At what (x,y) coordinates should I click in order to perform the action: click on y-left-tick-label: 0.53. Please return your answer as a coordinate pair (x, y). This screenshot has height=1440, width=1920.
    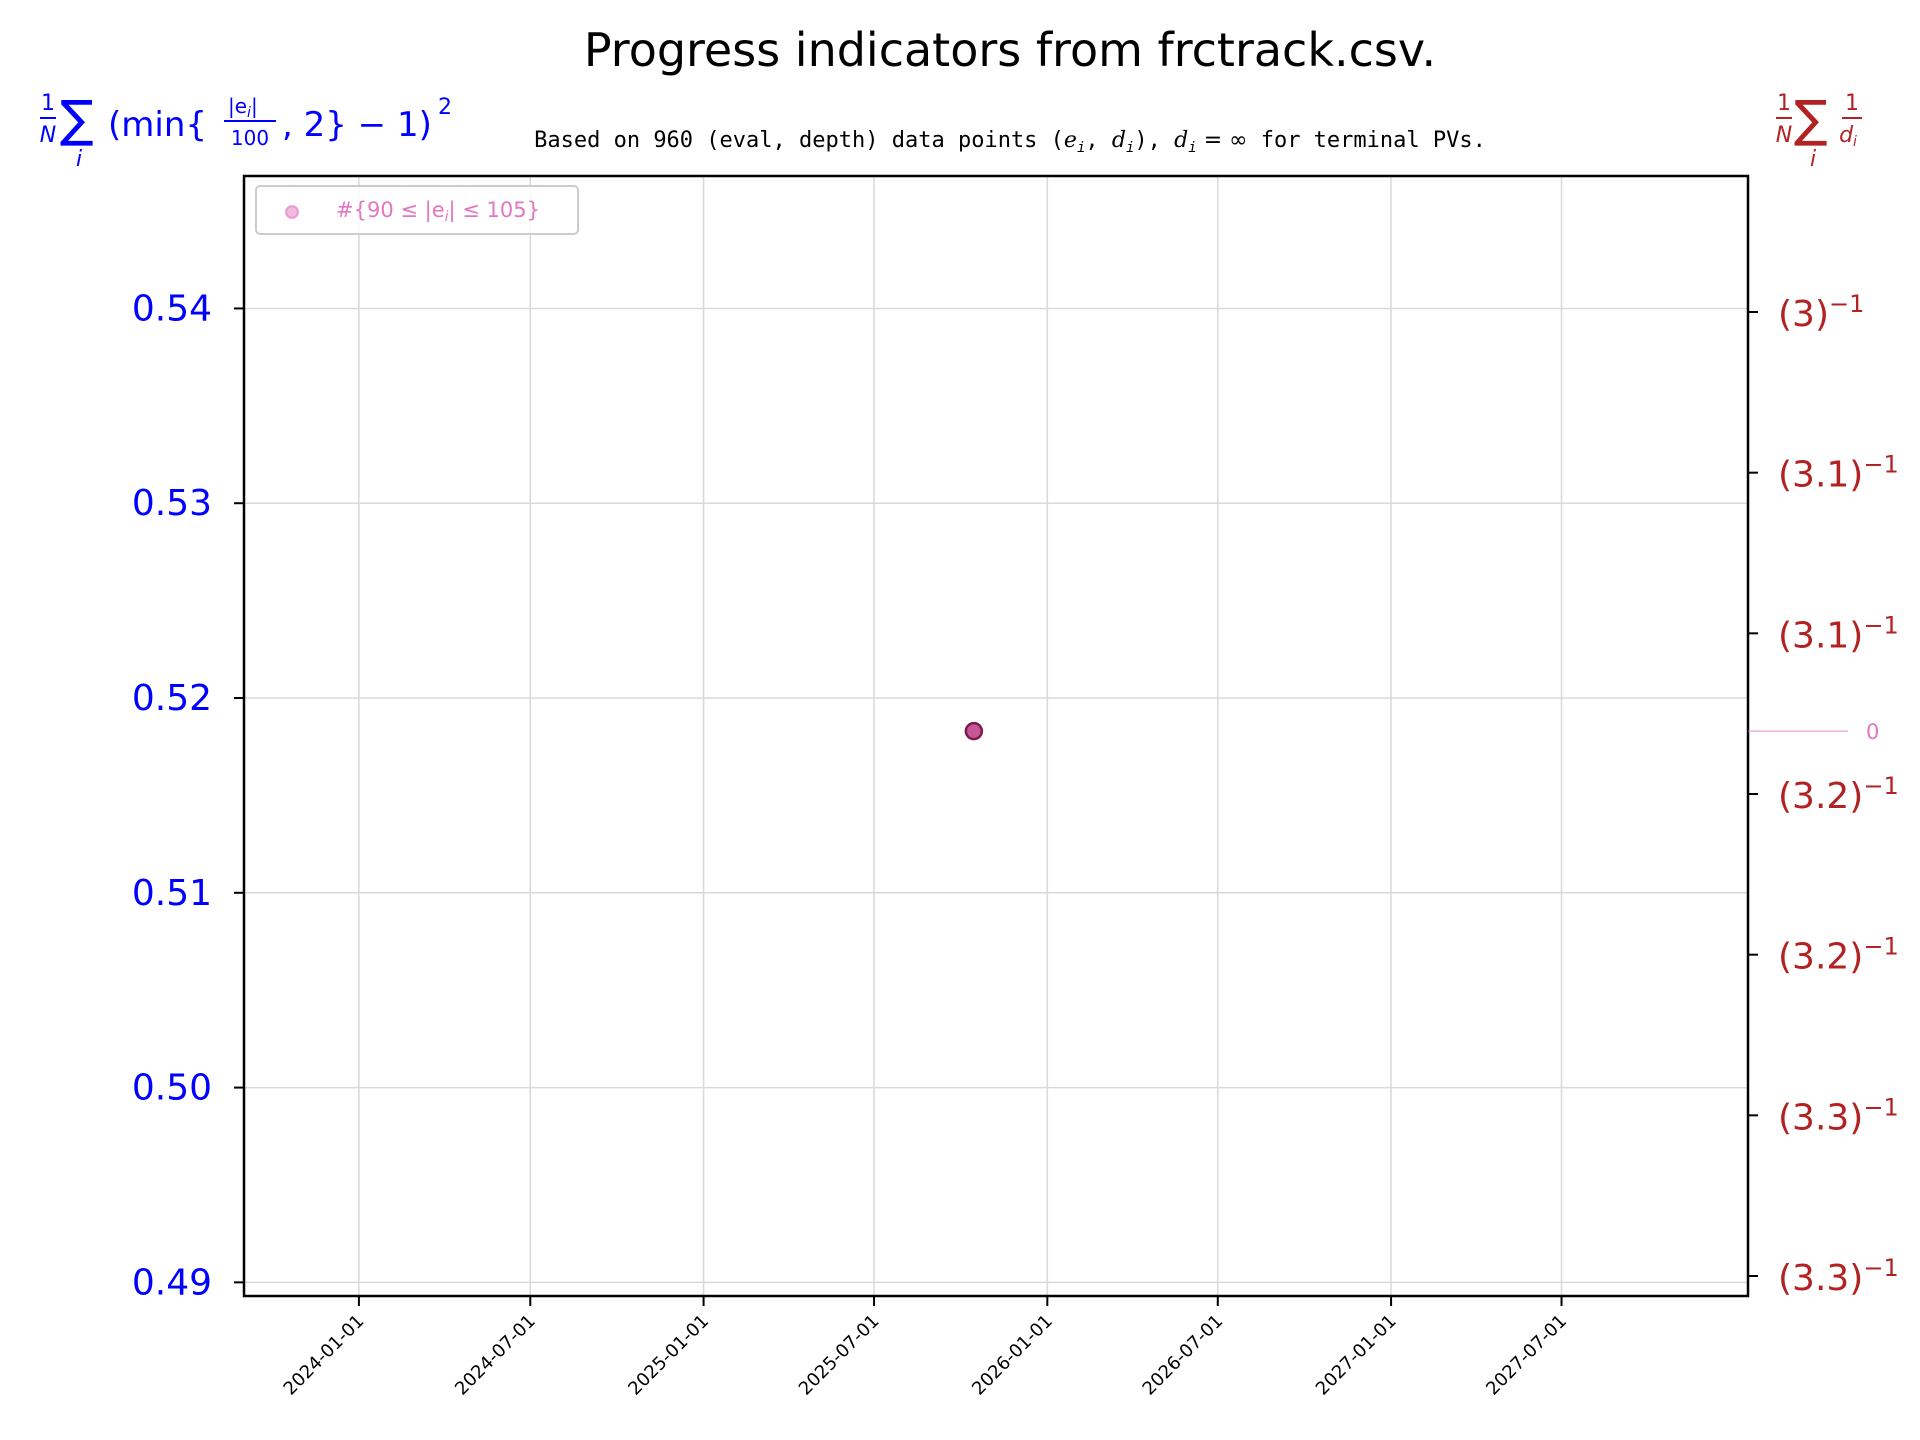
    Looking at the image, I should click on (172, 503).